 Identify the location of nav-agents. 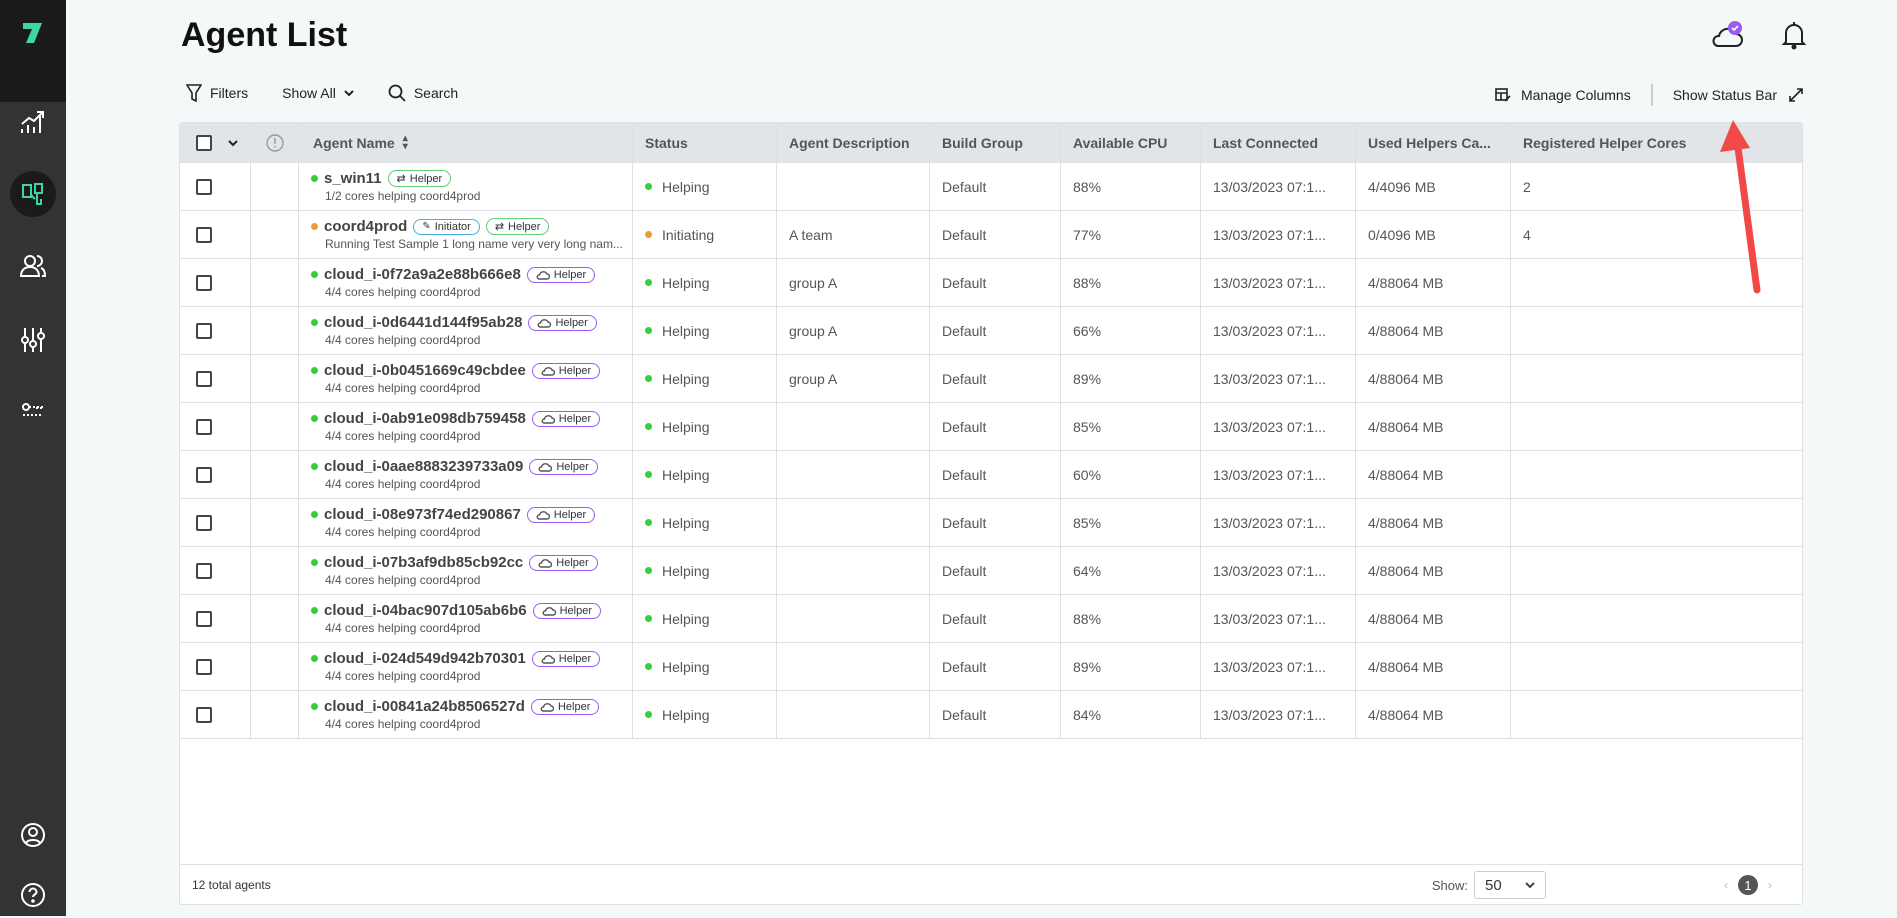
(33, 194).